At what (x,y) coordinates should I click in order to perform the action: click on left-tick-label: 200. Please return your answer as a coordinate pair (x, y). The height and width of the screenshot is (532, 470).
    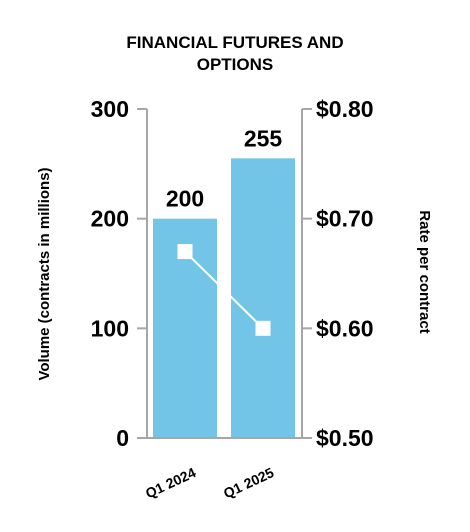
    Looking at the image, I should click on (110, 219).